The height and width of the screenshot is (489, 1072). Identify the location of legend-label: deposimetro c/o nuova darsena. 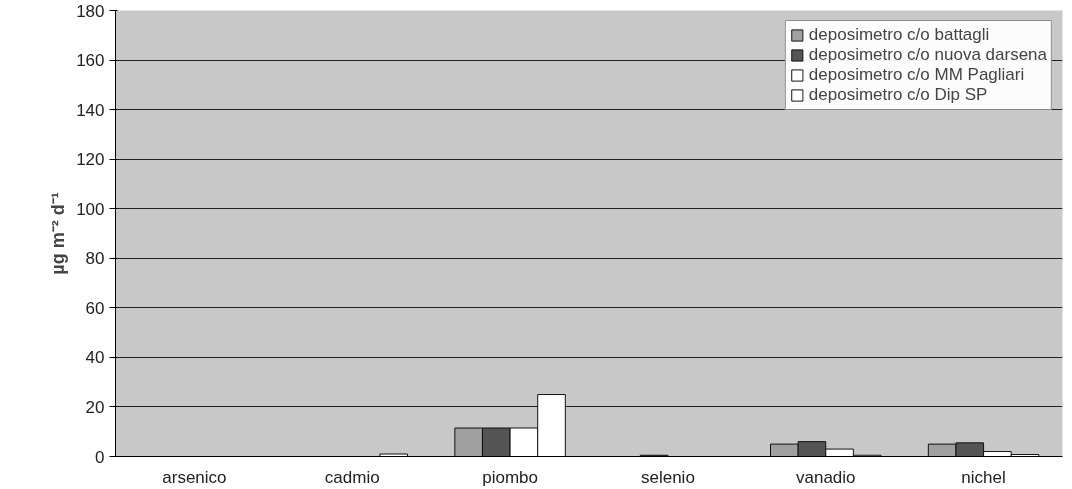
(927, 55).